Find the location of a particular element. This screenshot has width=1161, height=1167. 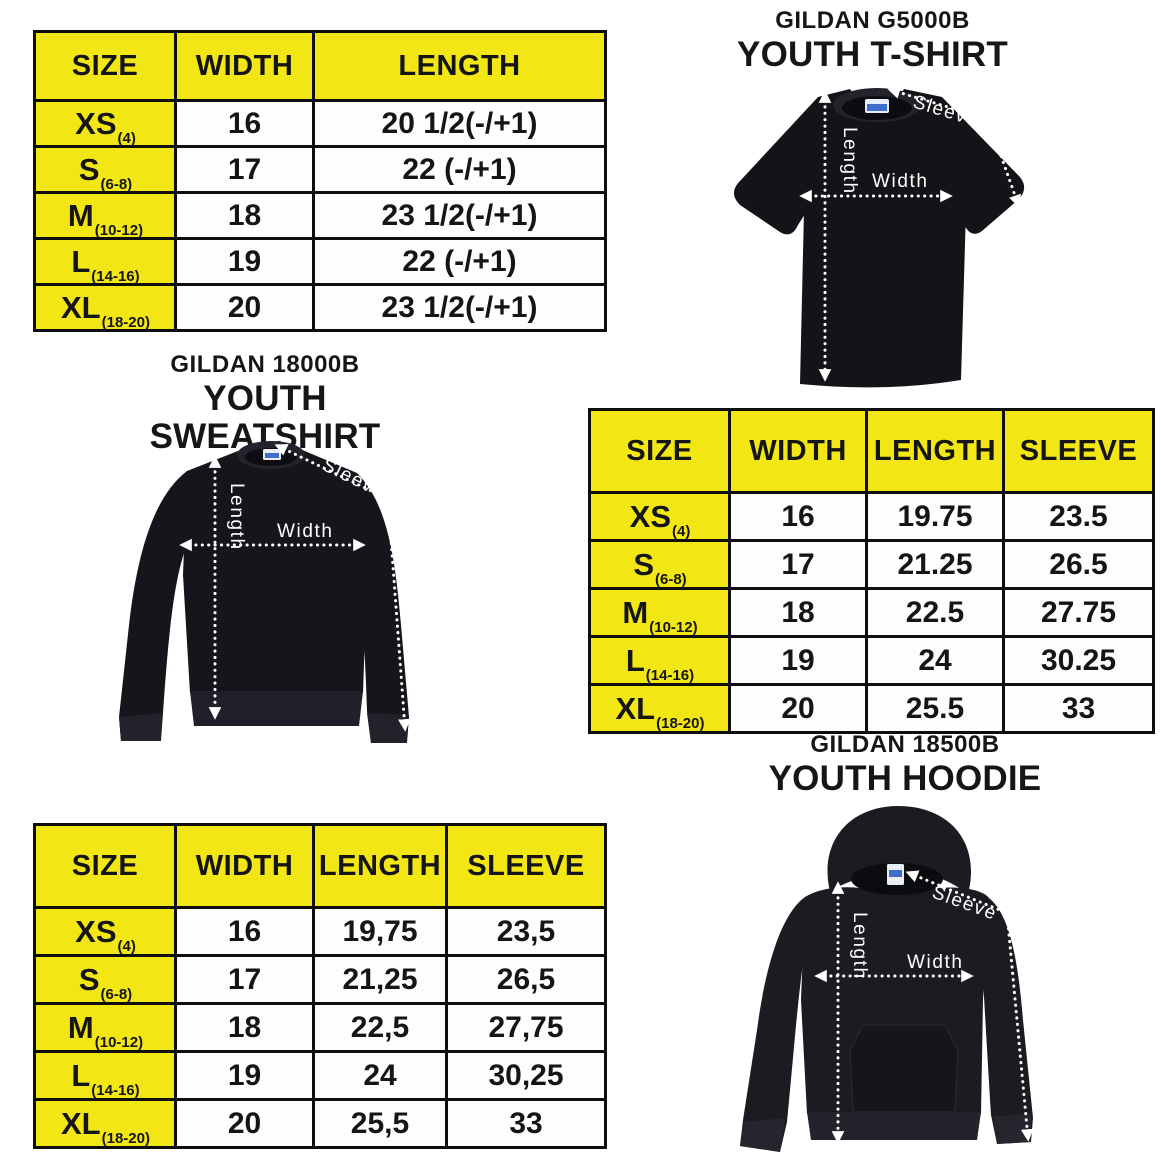

table-row: XL(18-20) 20 25,5 33 is located at coordinates (320, 1123).